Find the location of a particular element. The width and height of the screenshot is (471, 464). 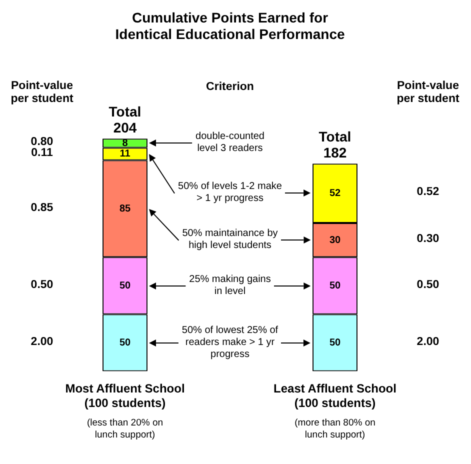

data-label: 52 is located at coordinates (335, 194).